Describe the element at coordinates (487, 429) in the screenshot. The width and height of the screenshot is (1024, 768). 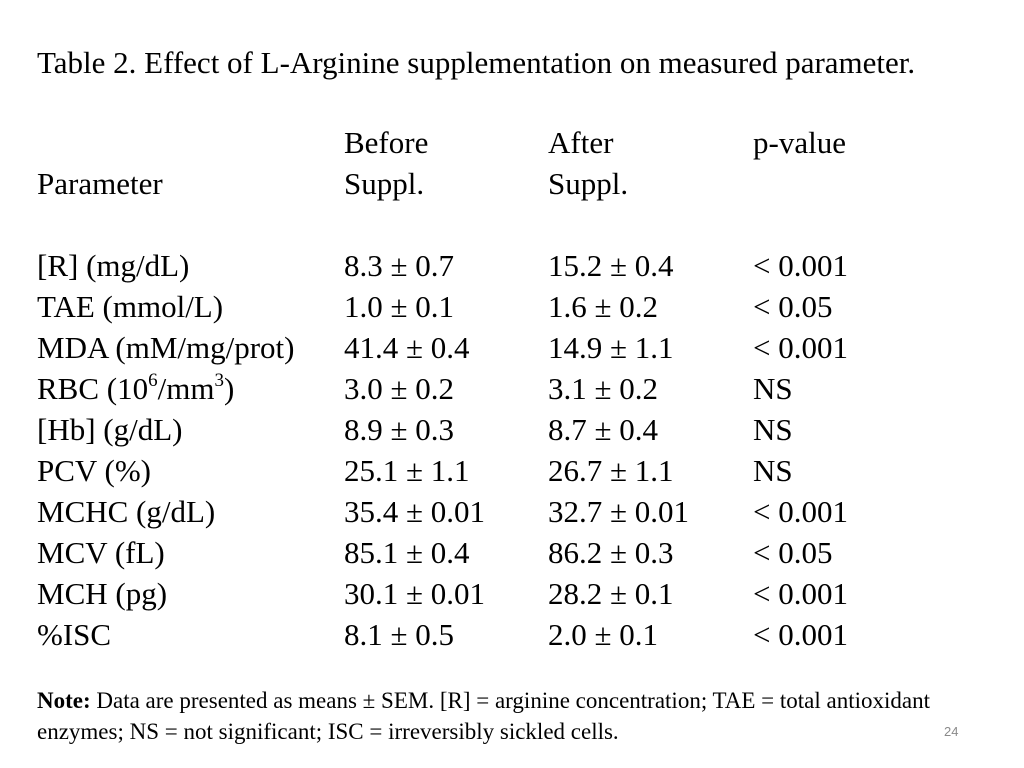
I see `table-row: [Hb] (g/dL) 8.9 ± 0.3 8.7 ± 0.4 NS` at that location.